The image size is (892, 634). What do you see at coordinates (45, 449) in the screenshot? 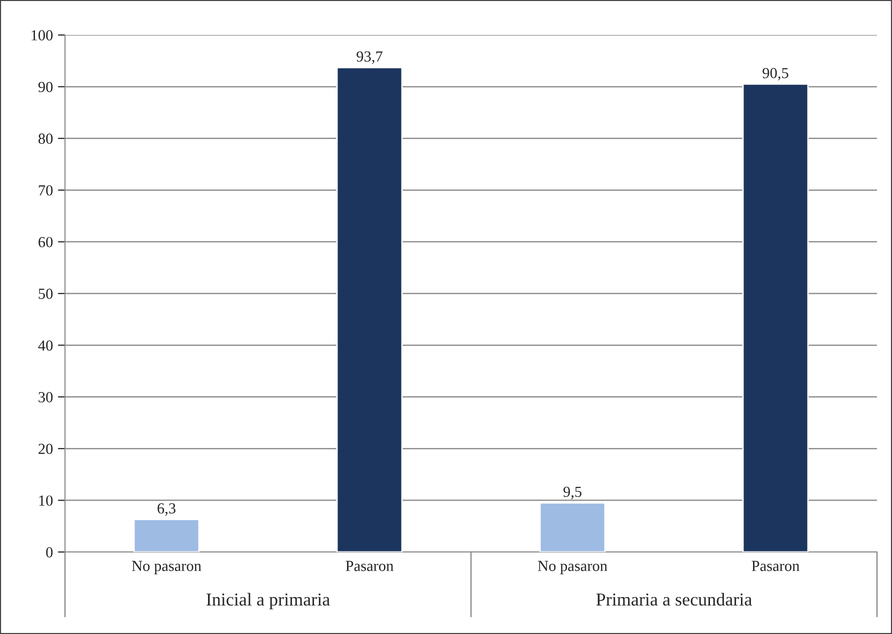
I see `y-tick-label: 20` at bounding box center [45, 449].